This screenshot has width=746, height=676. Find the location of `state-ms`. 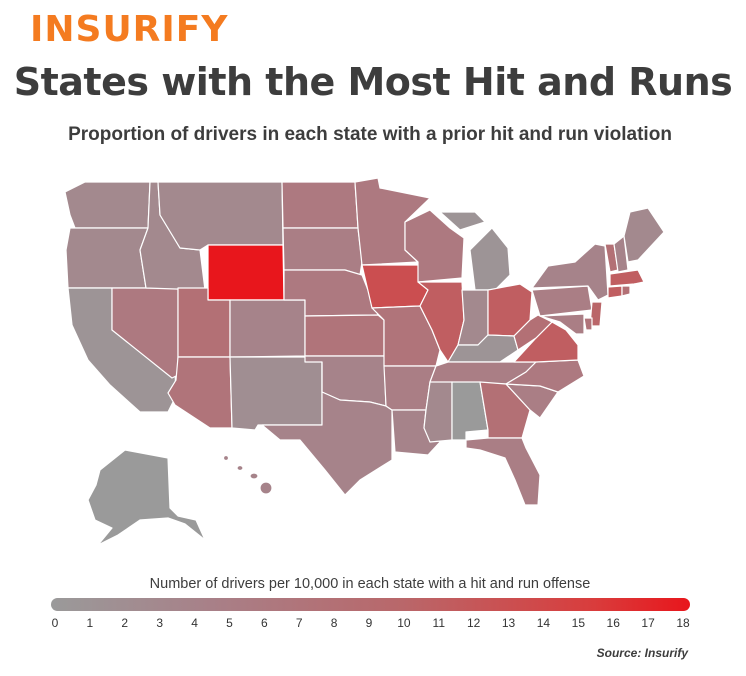

state-ms is located at coordinates (438, 412).